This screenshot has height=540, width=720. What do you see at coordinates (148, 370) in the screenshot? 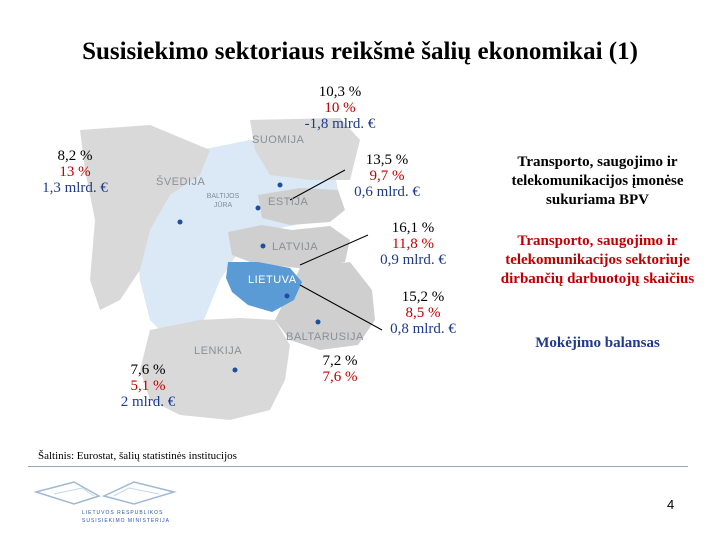
I see `lenkija-bpv: 7,6 %` at bounding box center [148, 370].